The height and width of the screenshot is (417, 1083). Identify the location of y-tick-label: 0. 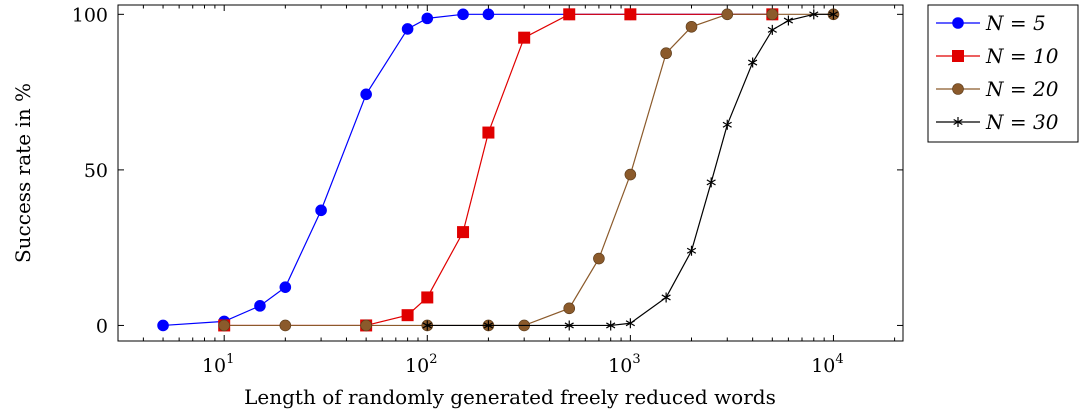
(102, 326).